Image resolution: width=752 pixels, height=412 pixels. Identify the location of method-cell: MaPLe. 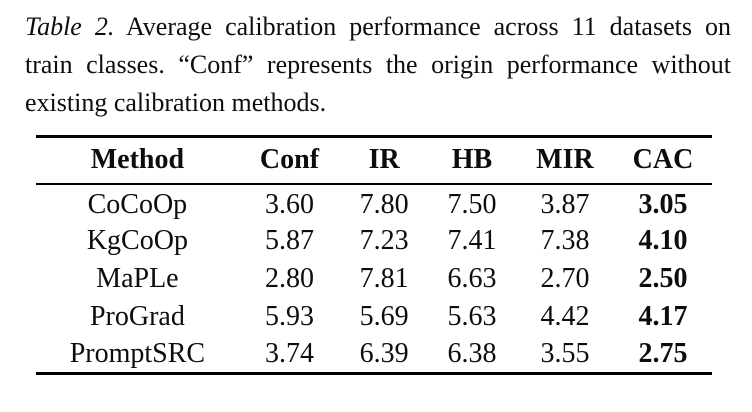
(137, 278).